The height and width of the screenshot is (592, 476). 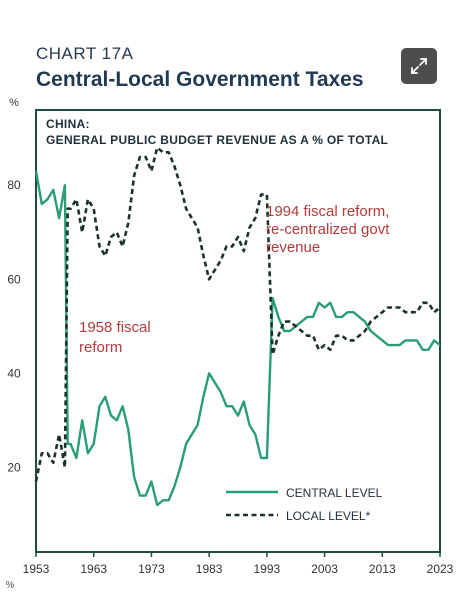 I want to click on chart-title: Central-Local Government Taxes, so click(x=200, y=79).